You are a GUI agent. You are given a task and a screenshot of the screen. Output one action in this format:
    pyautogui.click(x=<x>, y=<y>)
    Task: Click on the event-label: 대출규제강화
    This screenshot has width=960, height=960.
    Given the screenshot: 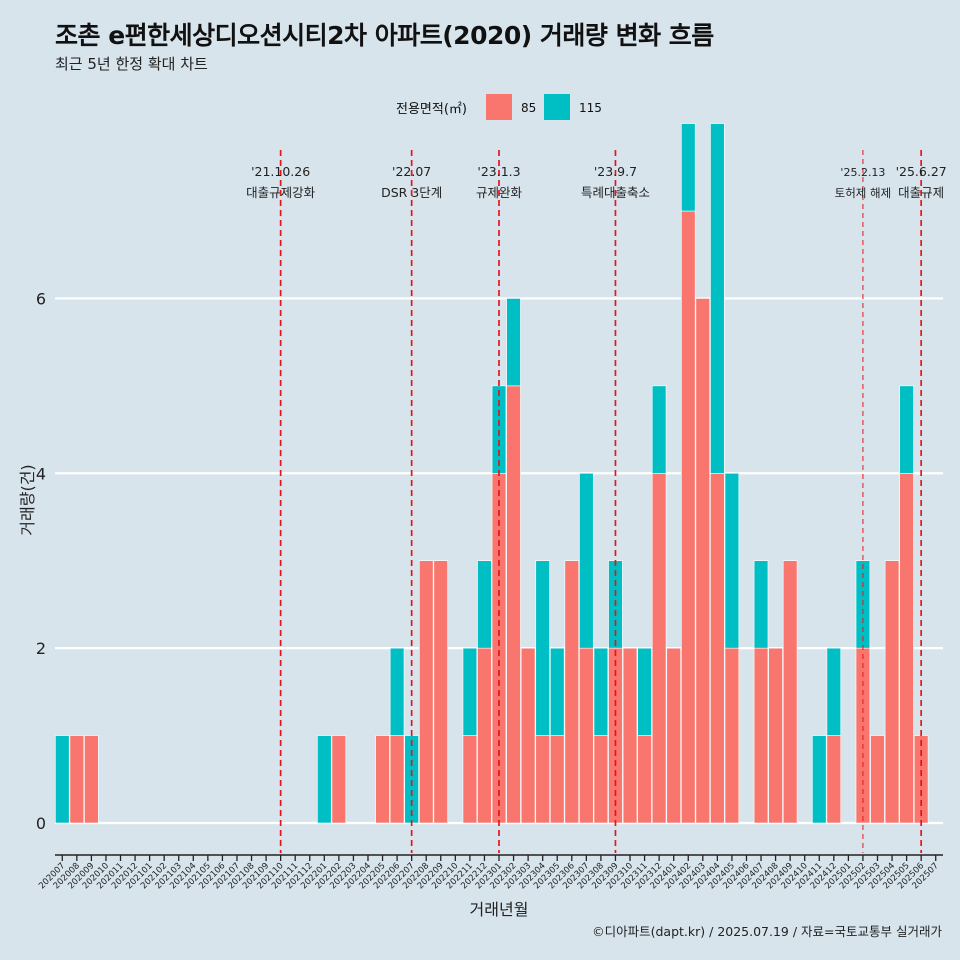 What is the action you would take?
    pyautogui.click(x=281, y=192)
    